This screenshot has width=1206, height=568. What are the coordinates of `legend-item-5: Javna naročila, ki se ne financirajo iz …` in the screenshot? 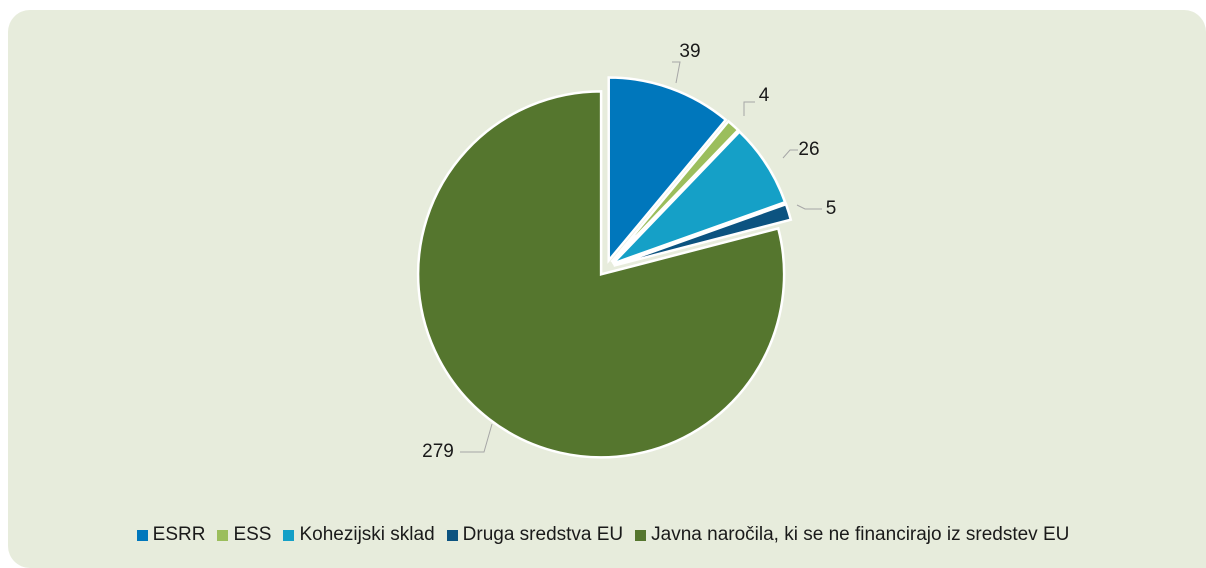 It's located at (852, 535).